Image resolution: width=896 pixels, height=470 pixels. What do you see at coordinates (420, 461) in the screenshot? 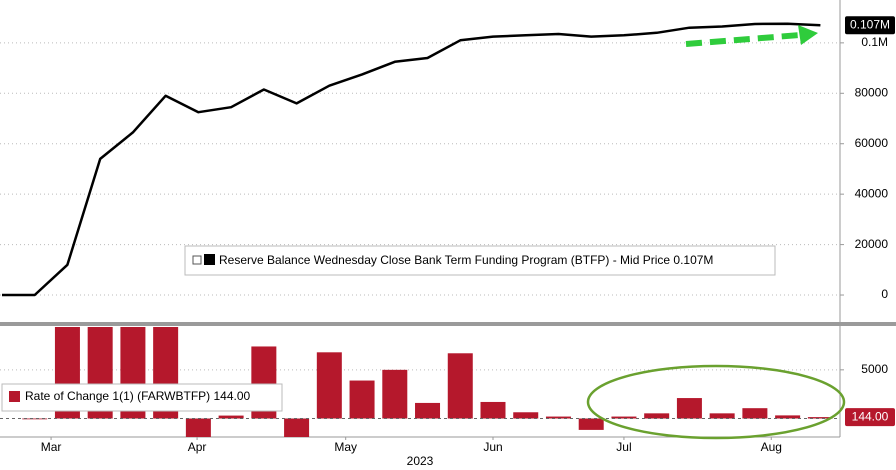
I see `x-axis-label: 2023` at bounding box center [420, 461].